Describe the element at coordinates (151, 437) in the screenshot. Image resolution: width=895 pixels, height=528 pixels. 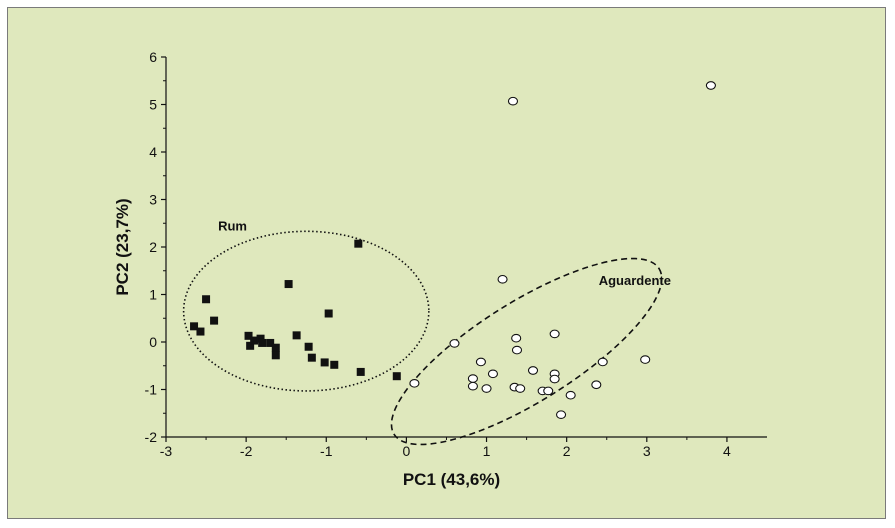
I see `y-tick-label: -2` at that location.